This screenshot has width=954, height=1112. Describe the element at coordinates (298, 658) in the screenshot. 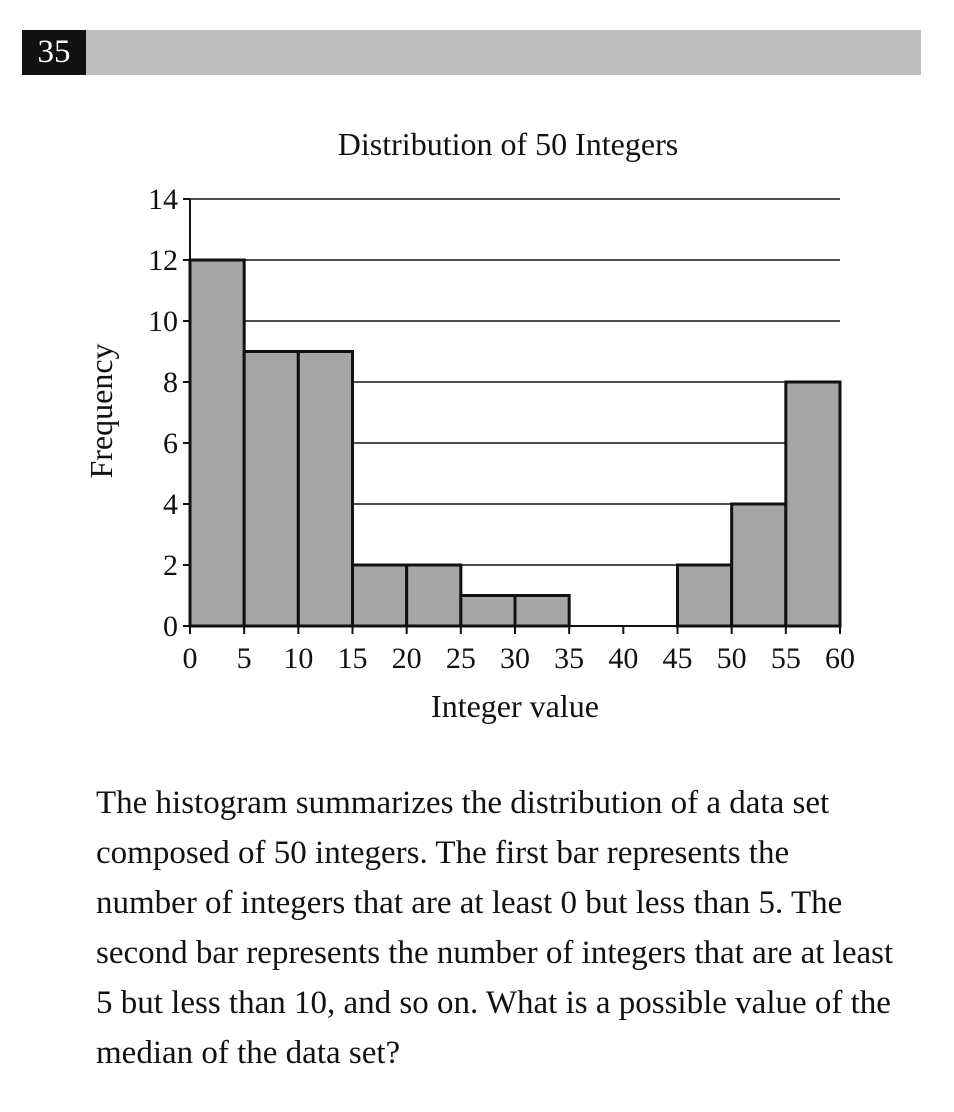

I see `x-tick-label-10: 10` at that location.